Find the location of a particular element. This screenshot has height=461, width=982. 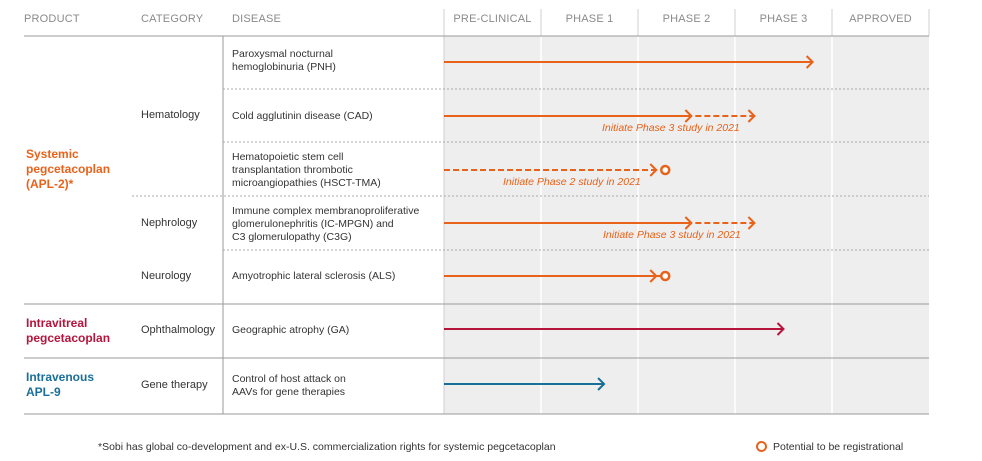

disease-line: Geographic atrophy (GA) is located at coordinates (291, 330).